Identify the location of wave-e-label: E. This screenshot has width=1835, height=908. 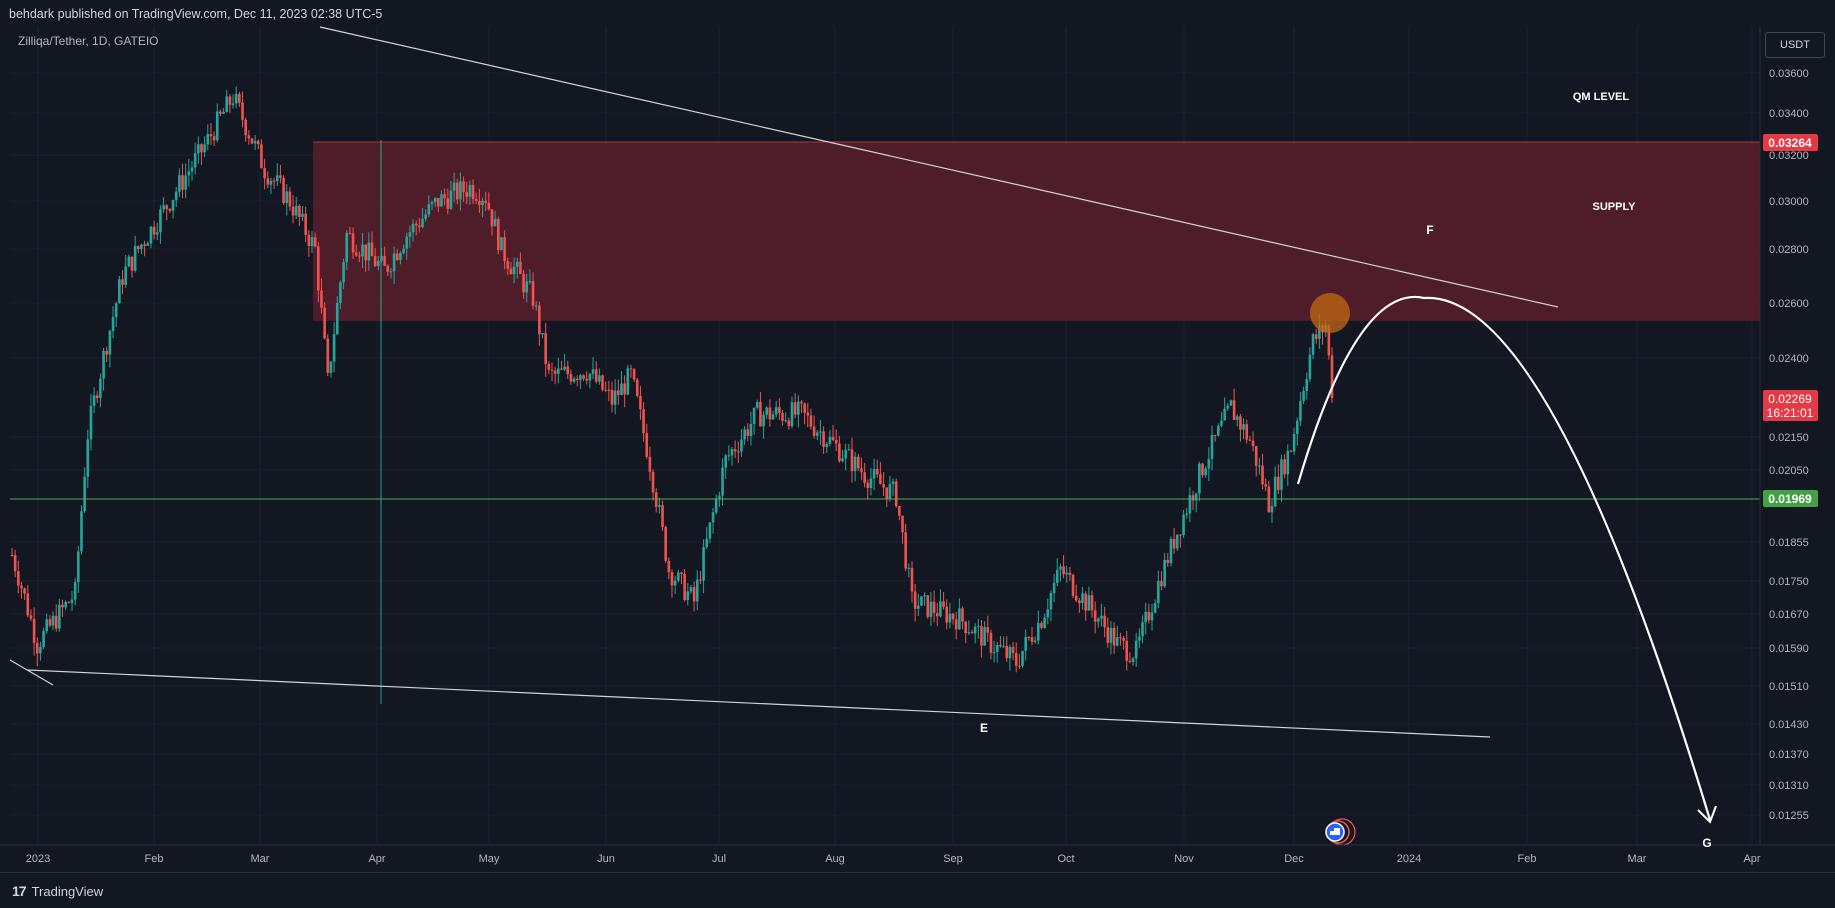
(984, 728).